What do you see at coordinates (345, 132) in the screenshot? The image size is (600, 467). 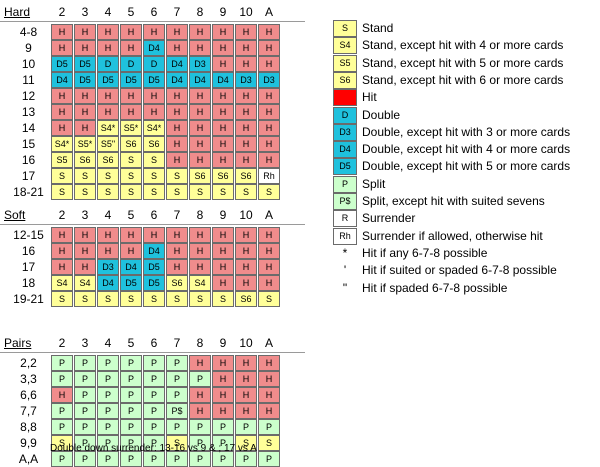 I see `legend-swatch: D3` at bounding box center [345, 132].